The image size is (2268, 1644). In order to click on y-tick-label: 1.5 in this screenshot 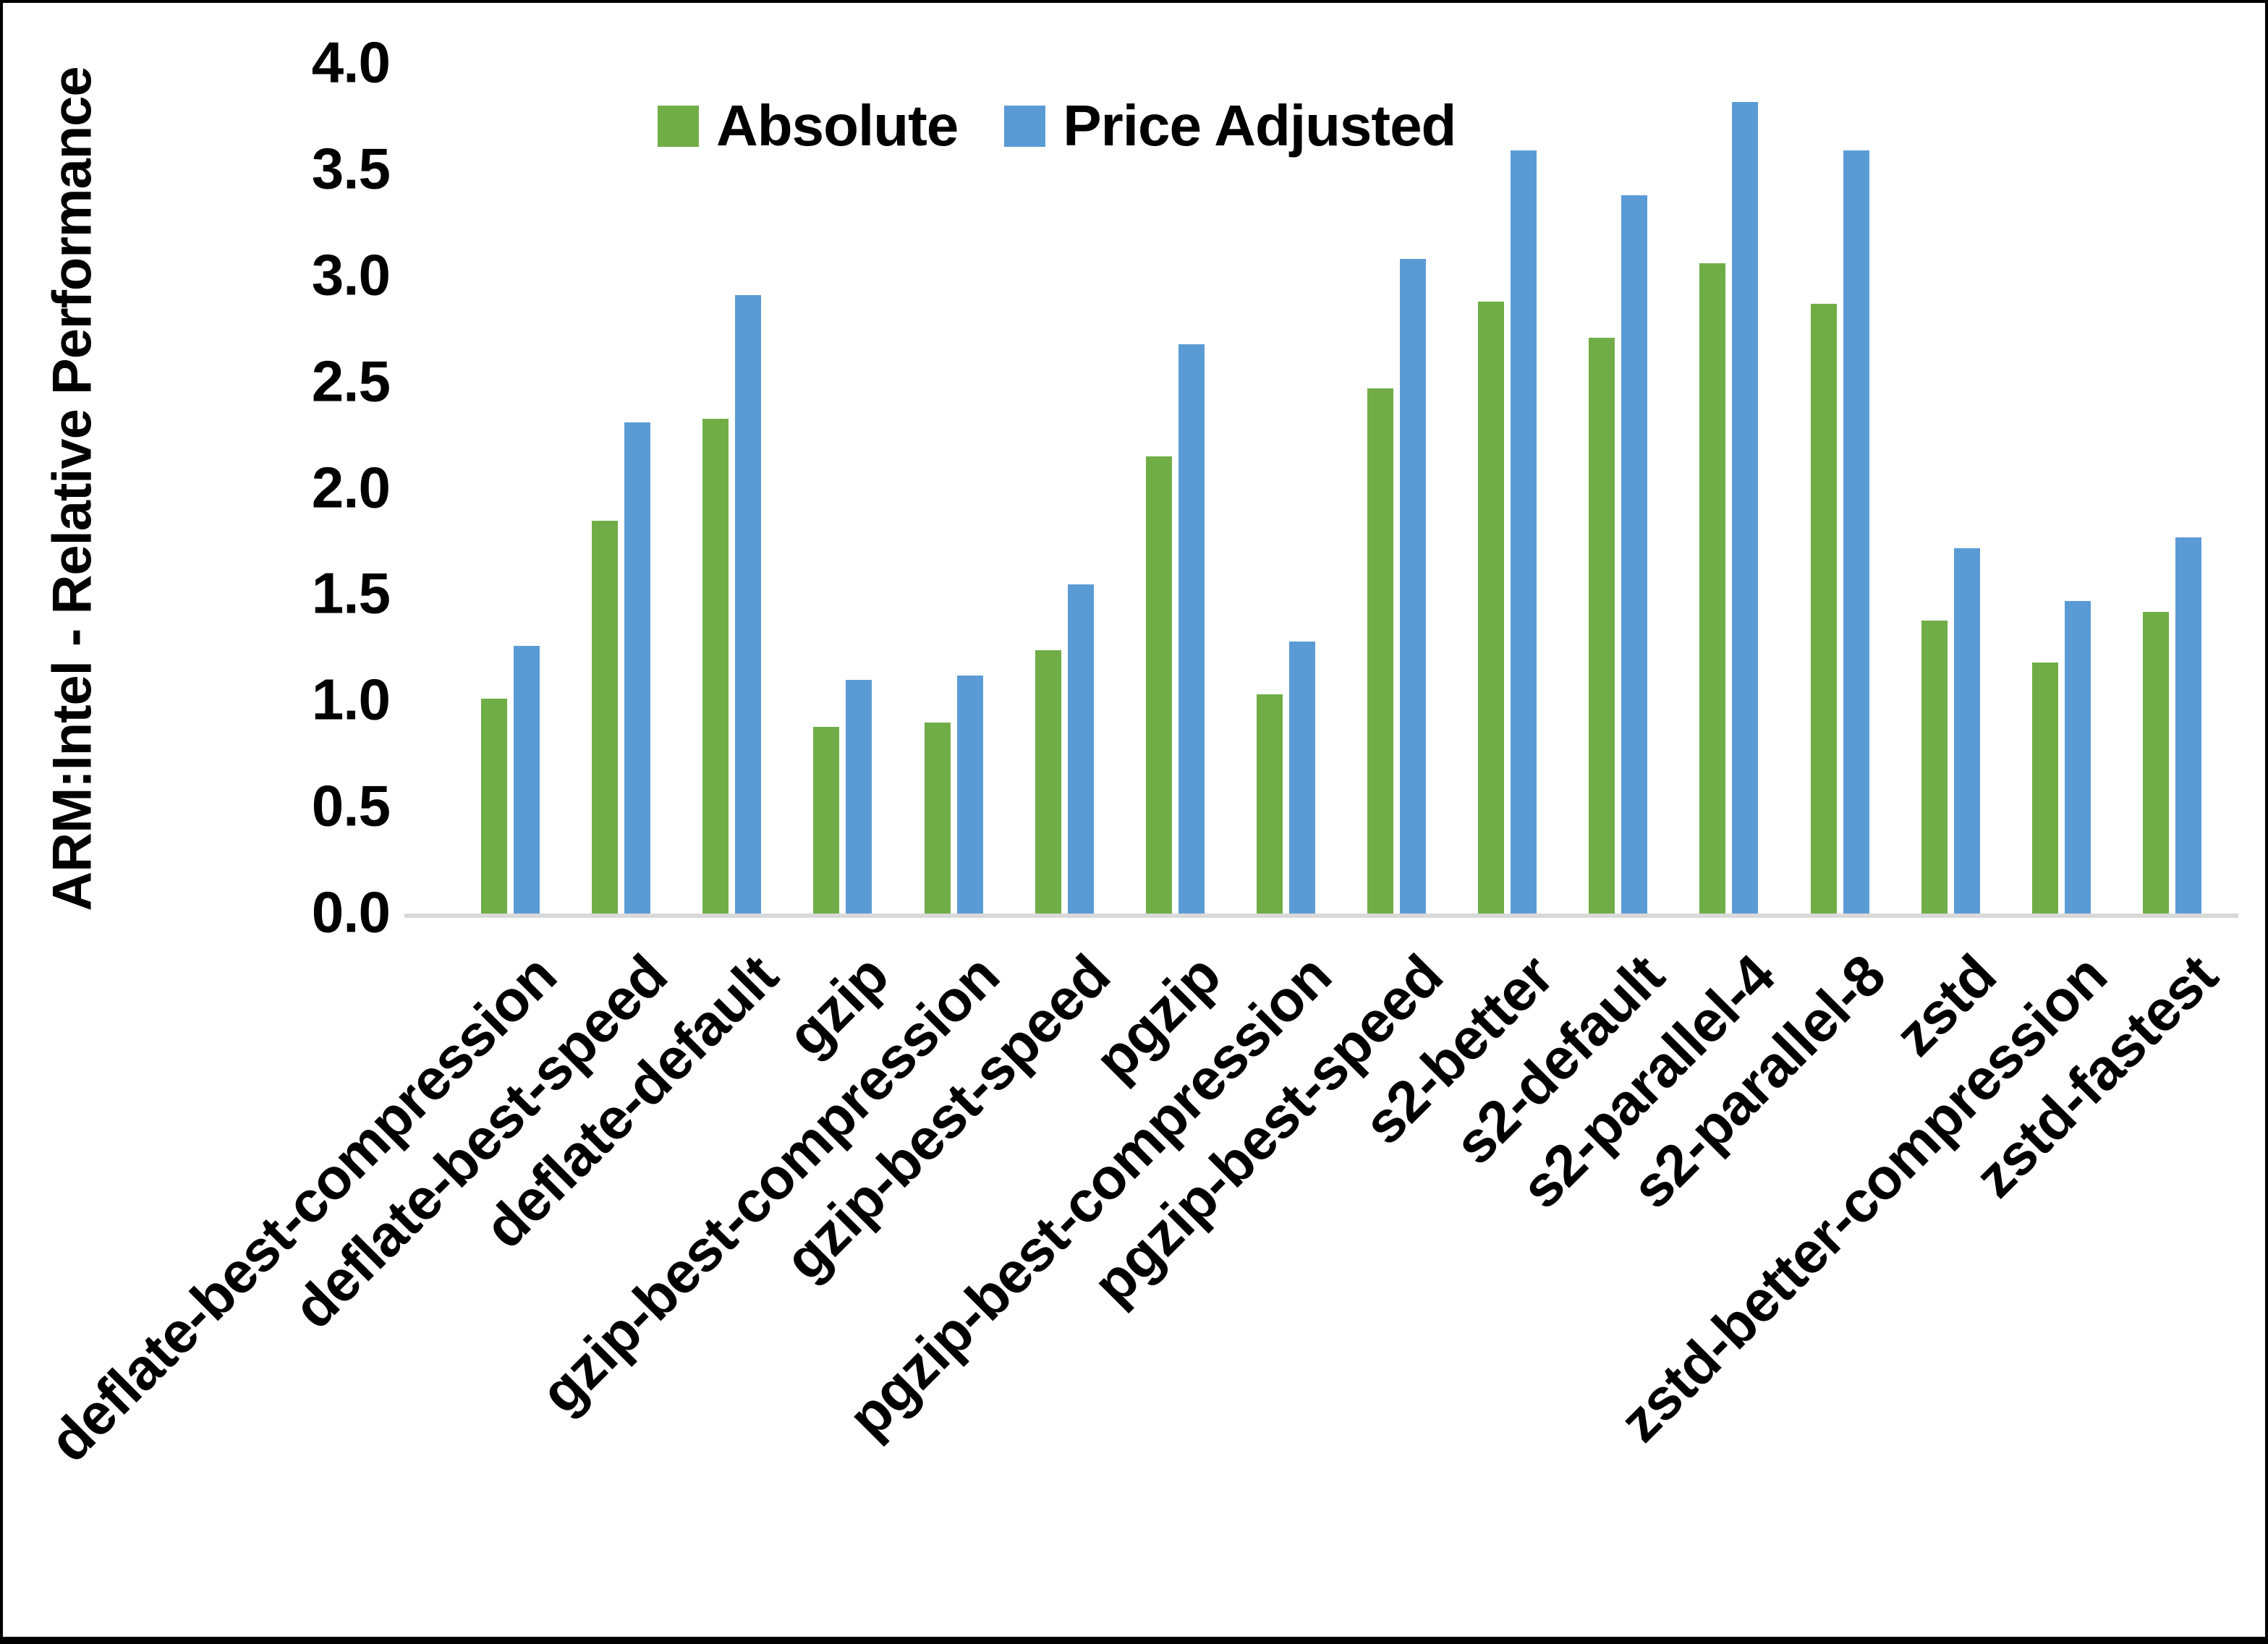, I will do `click(351, 593)`.